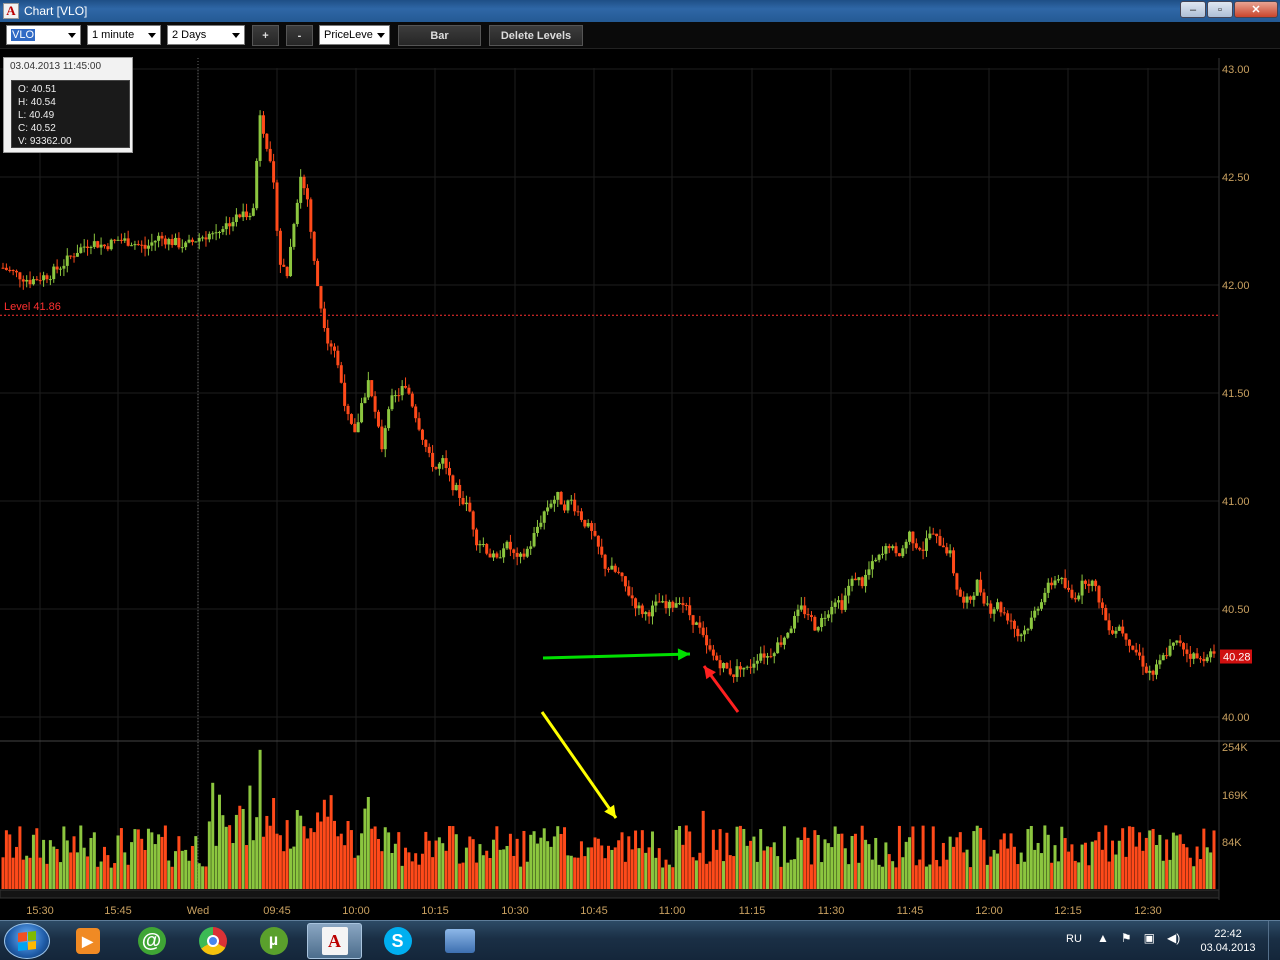 The image size is (1280, 960). What do you see at coordinates (397, 941) in the screenshot?
I see `taskbar-skype: S` at bounding box center [397, 941].